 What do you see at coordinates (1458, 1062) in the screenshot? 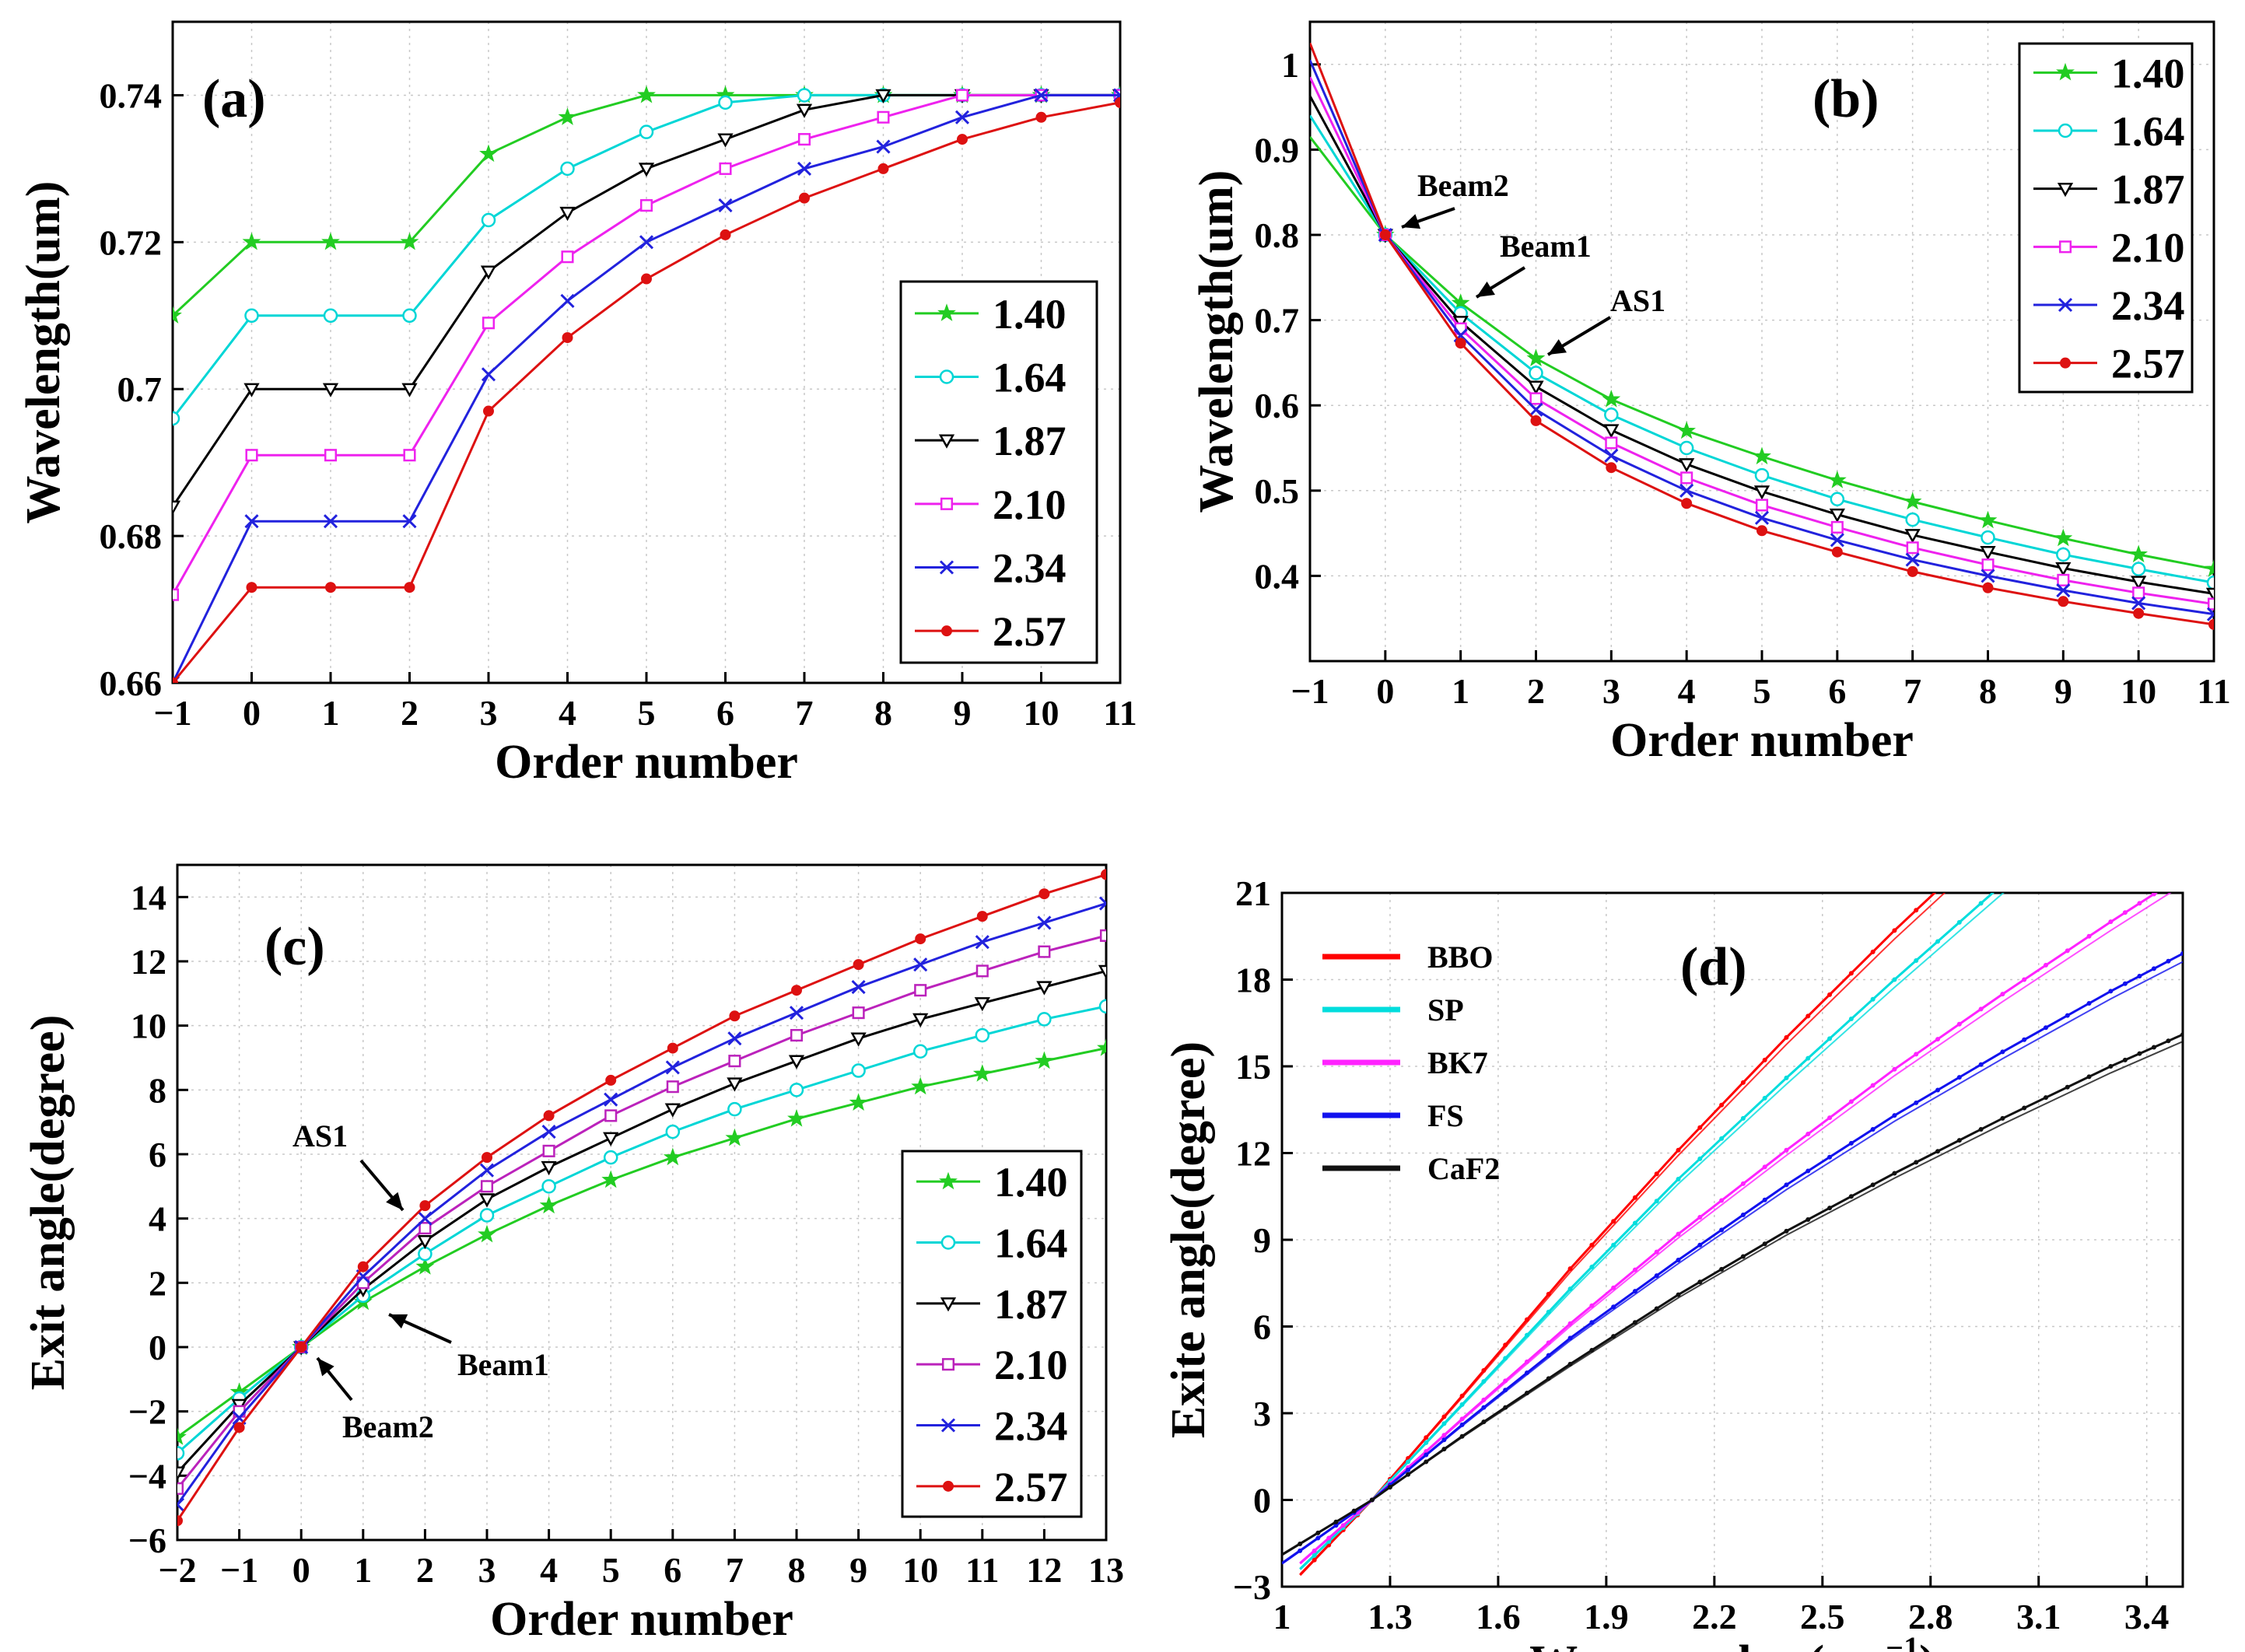
I see `legend-label: BK7` at bounding box center [1458, 1062].